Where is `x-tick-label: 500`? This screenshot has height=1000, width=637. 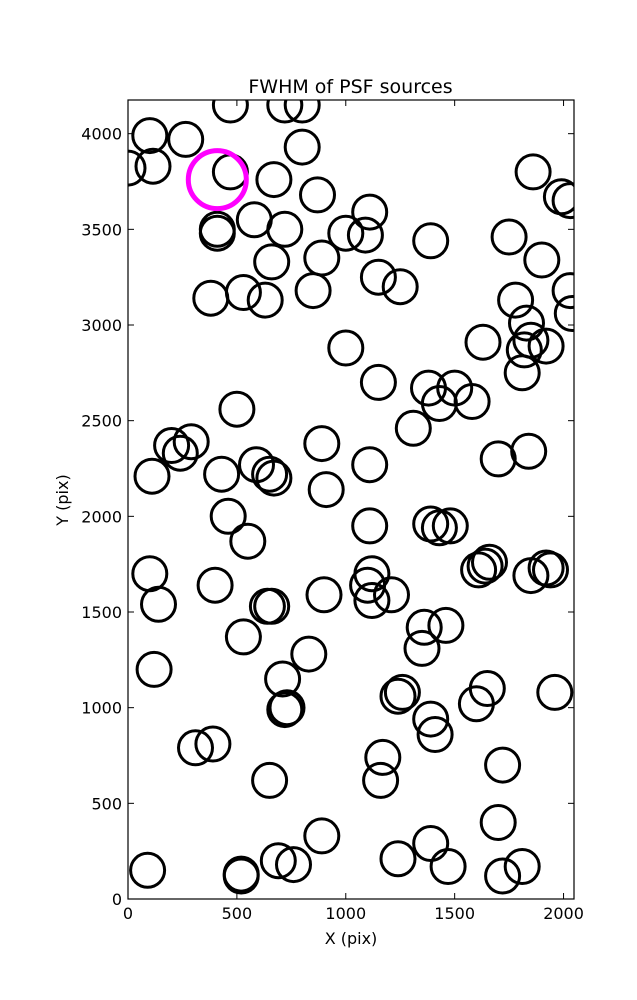
x-tick-label: 500 is located at coordinates (237, 913).